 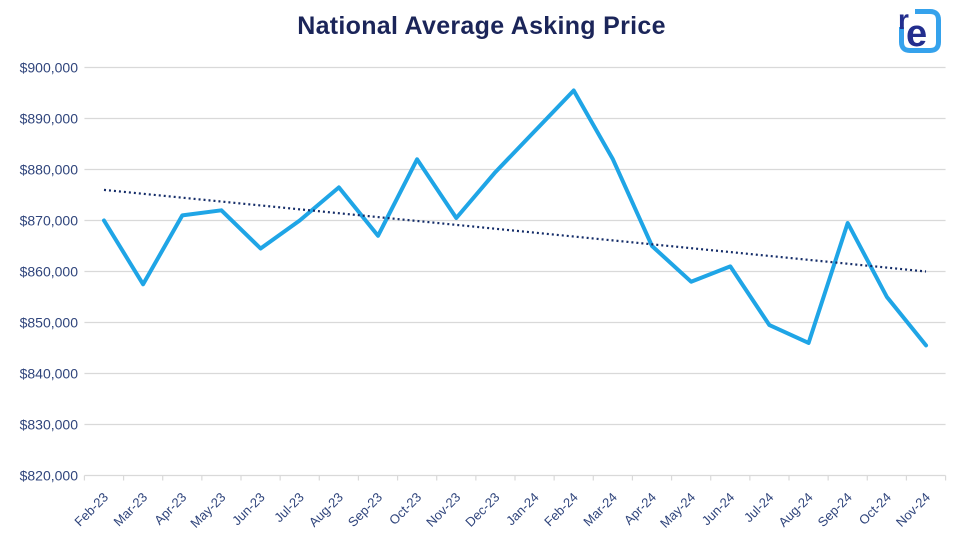 I want to click on x-axis-tick-label: Dec-23, so click(x=482, y=510).